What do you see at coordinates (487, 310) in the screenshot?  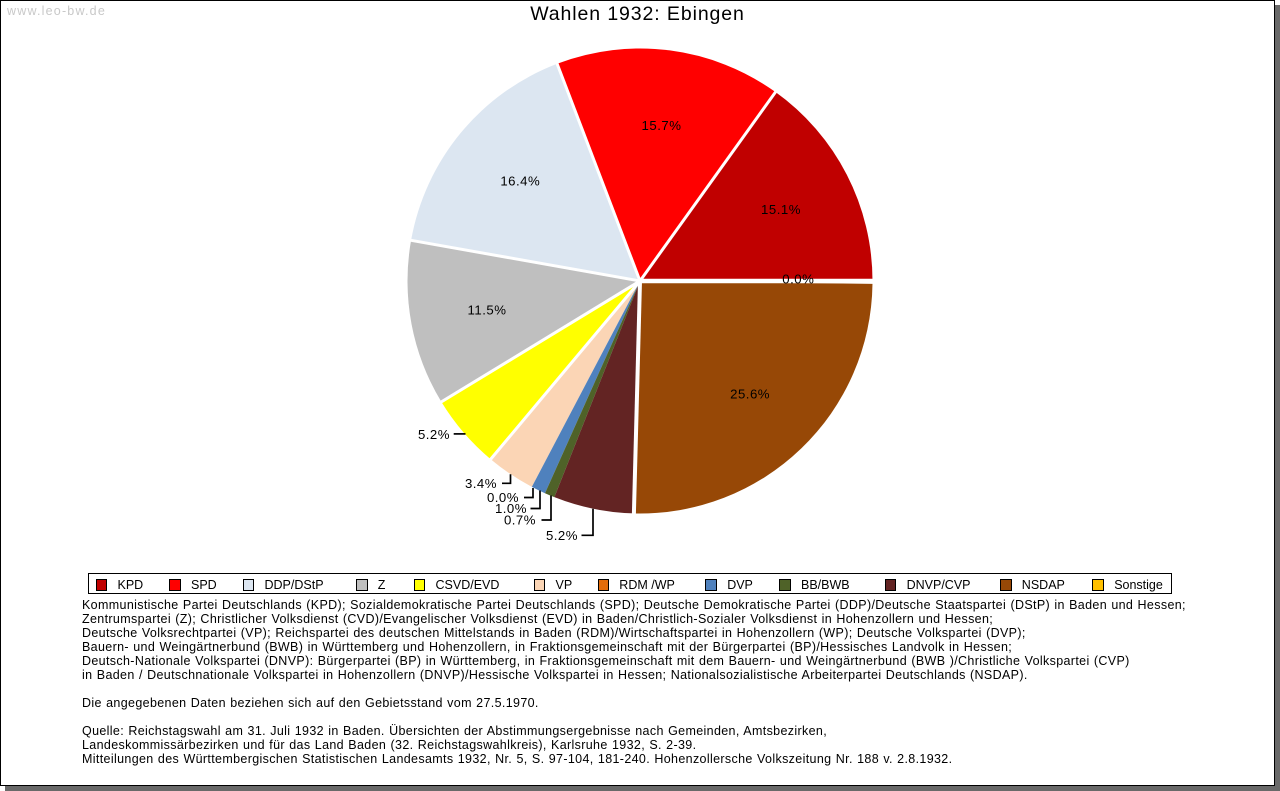 I see `svg-text: 11.5%` at bounding box center [487, 310].